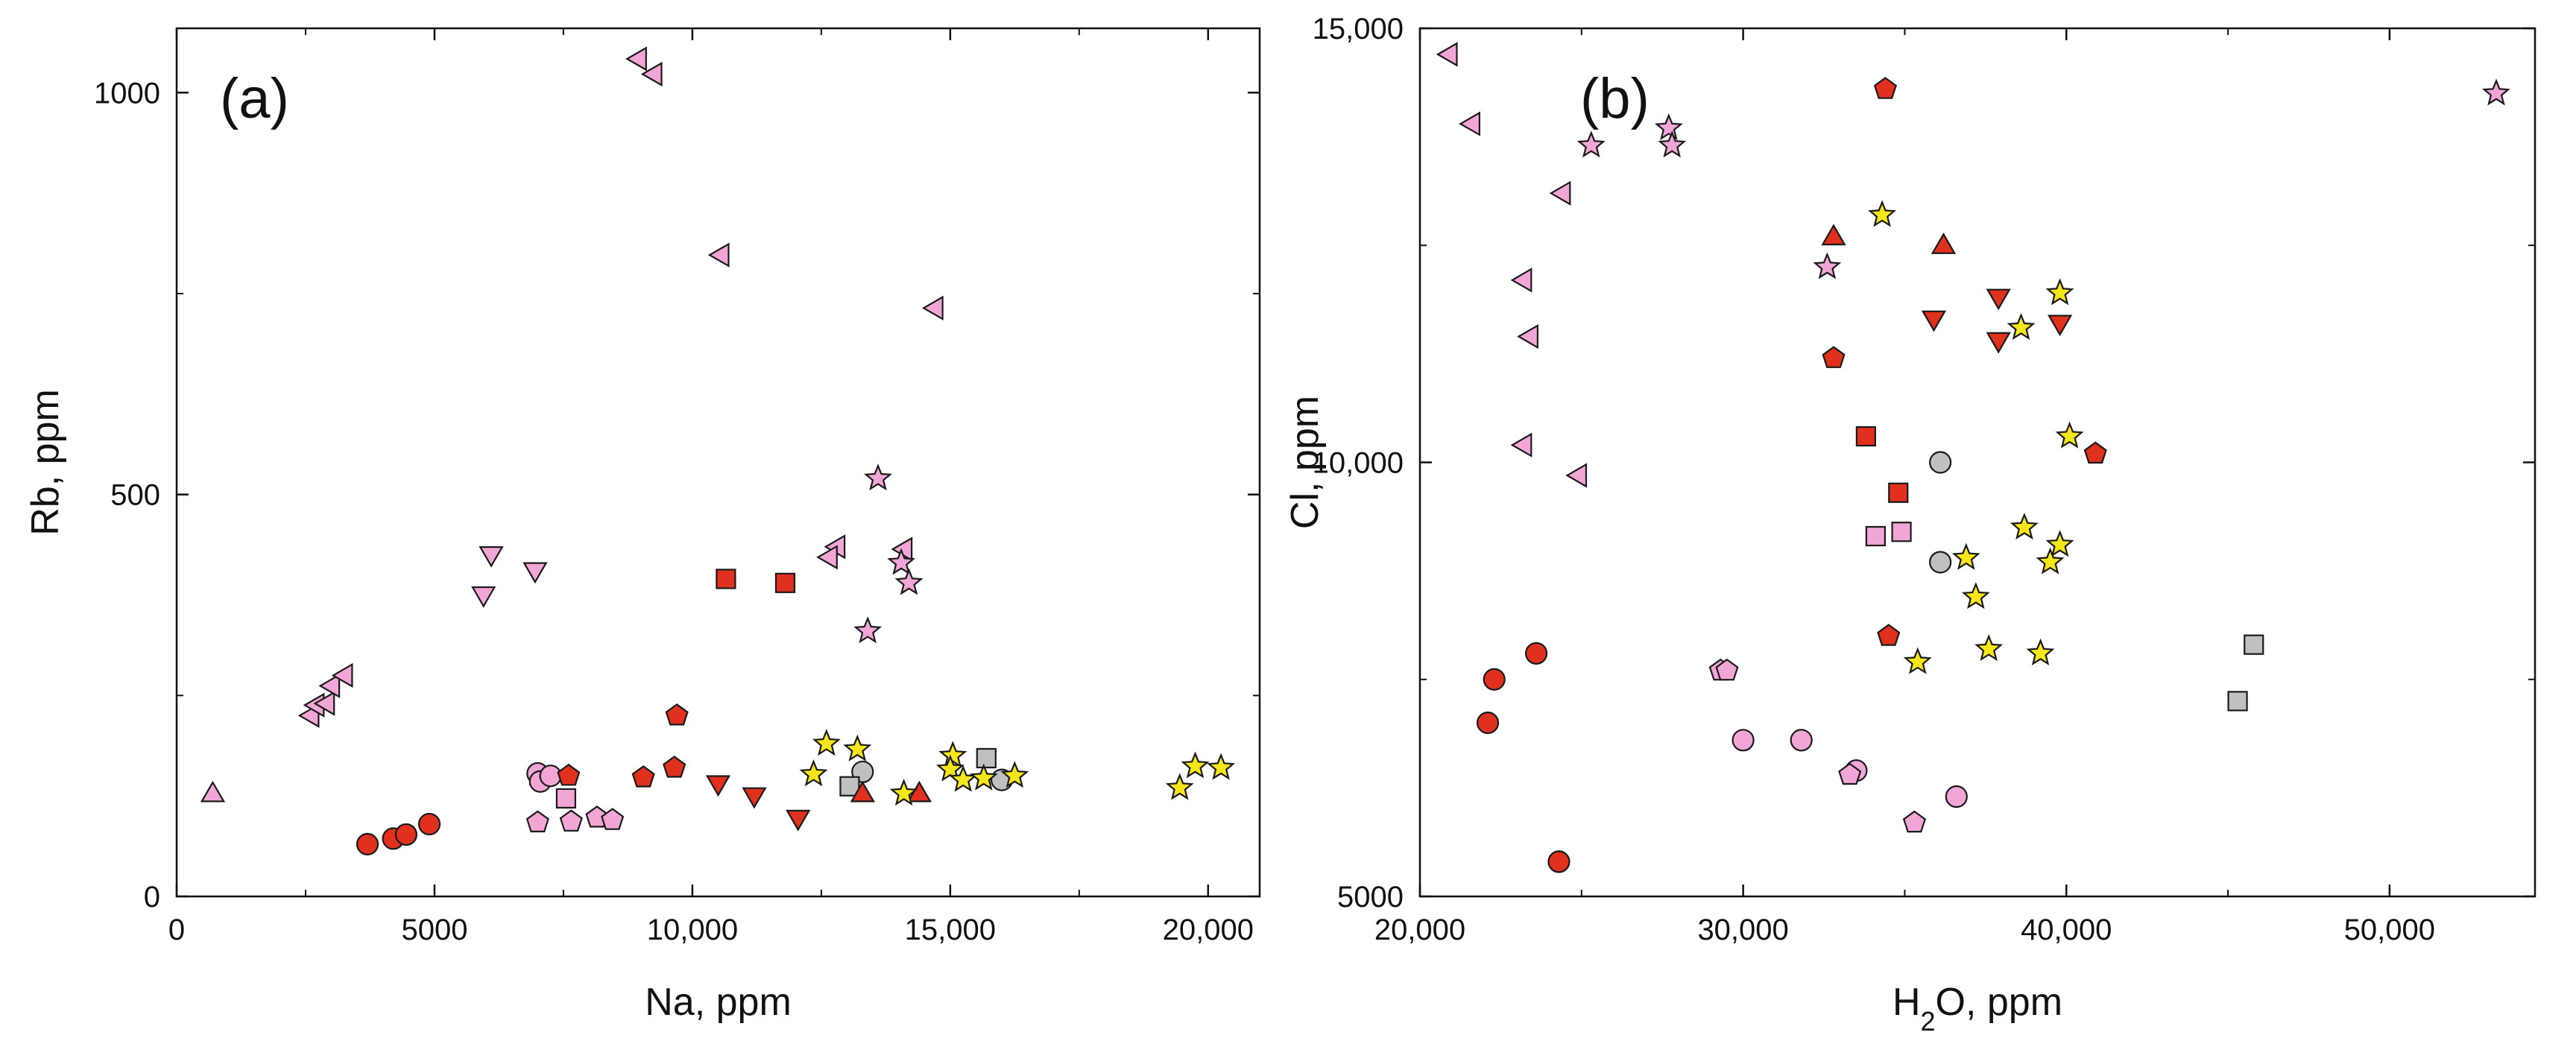 Image resolution: width=2576 pixels, height=1041 pixels. What do you see at coordinates (718, 1003) in the screenshot?
I see `x-axis-label: Na, ppm` at bounding box center [718, 1003].